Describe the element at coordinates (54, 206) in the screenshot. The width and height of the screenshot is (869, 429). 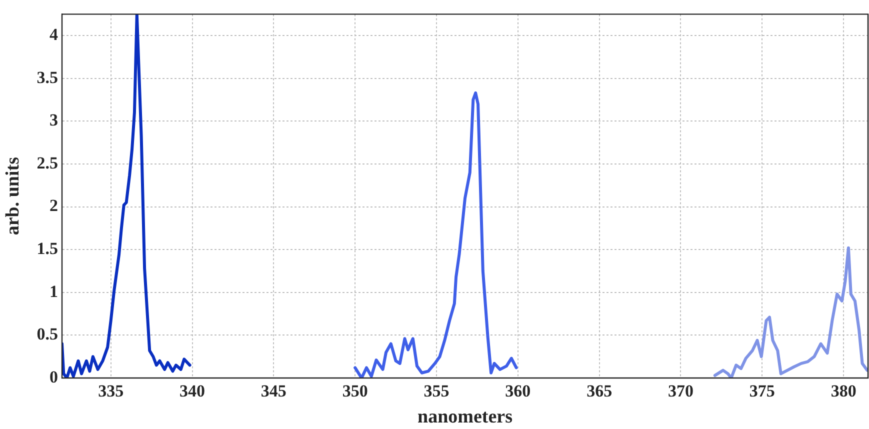
I see `y-tick-label: 2` at that location.